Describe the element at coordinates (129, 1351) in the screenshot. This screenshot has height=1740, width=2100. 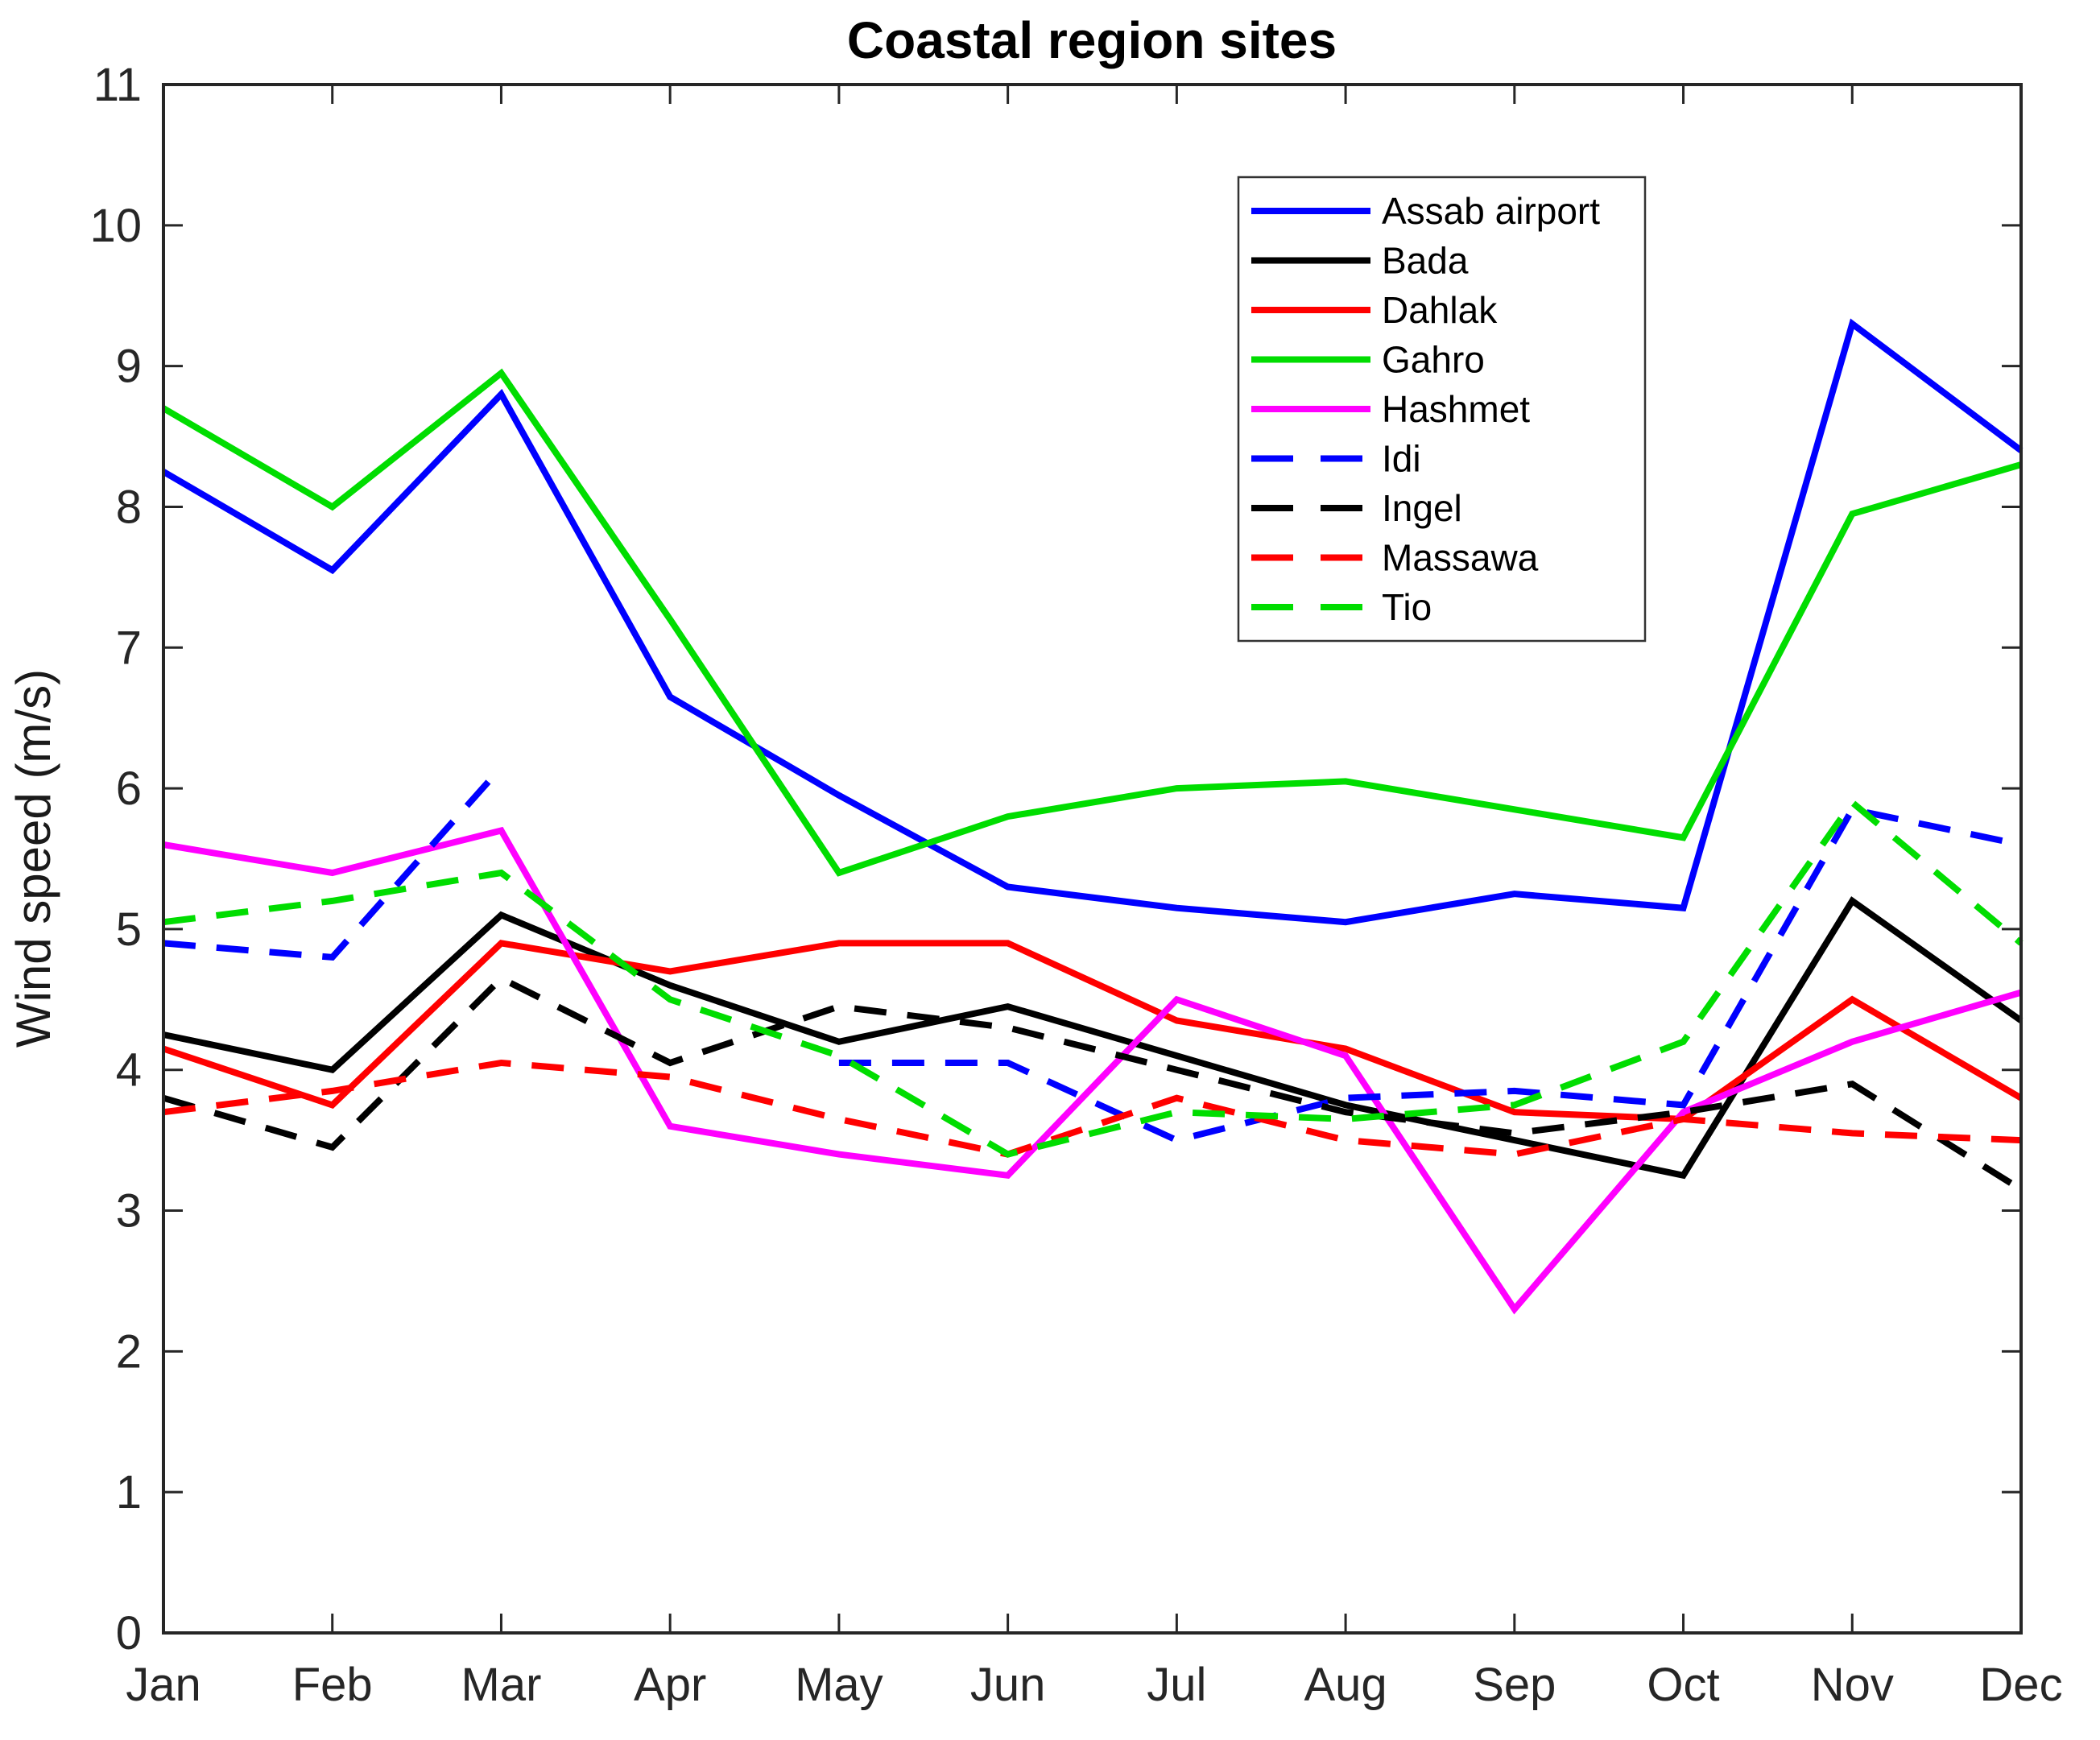
I see `y-tick-label: 2` at that location.